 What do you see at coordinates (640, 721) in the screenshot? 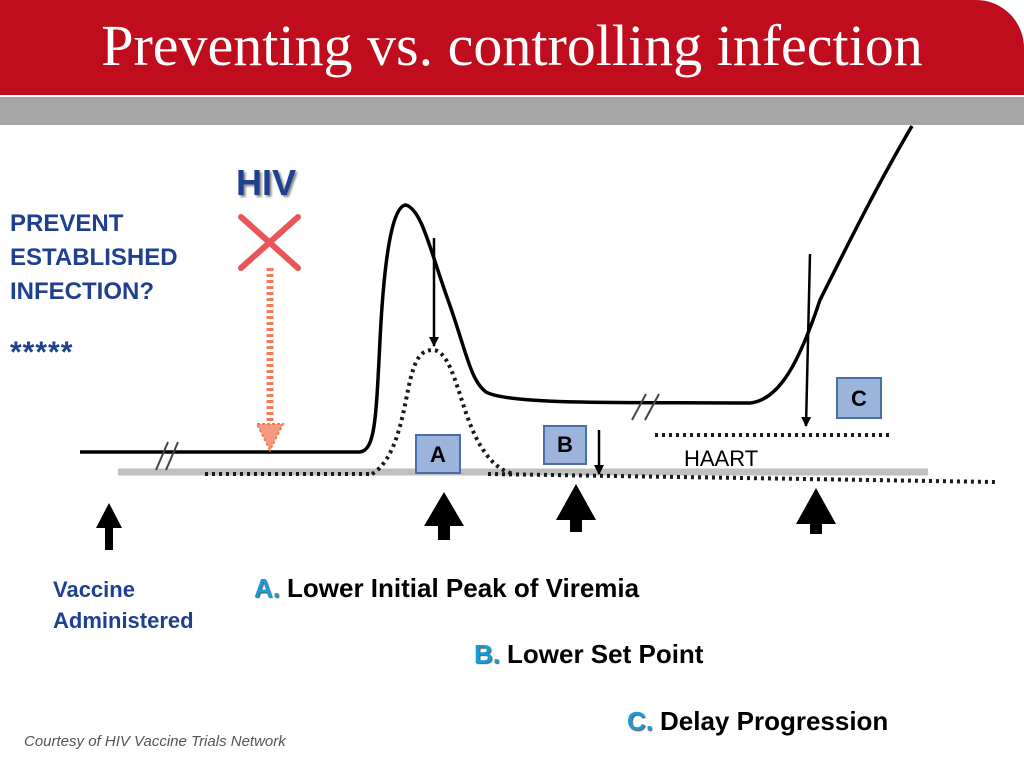
I see `legend-letter: C.` at bounding box center [640, 721].